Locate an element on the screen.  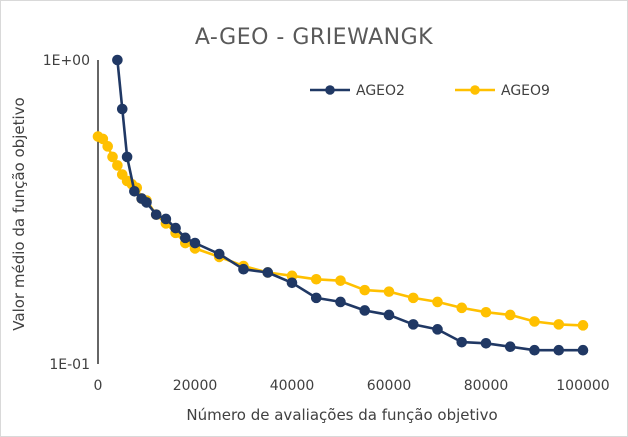
x-tick-label: 80000 is located at coordinates (486, 386).